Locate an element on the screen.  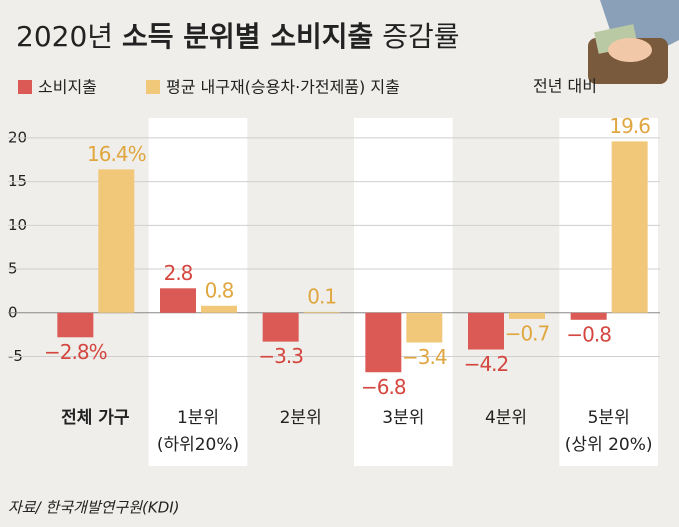
x-tick-label: (하위20%) is located at coordinates (198, 445).